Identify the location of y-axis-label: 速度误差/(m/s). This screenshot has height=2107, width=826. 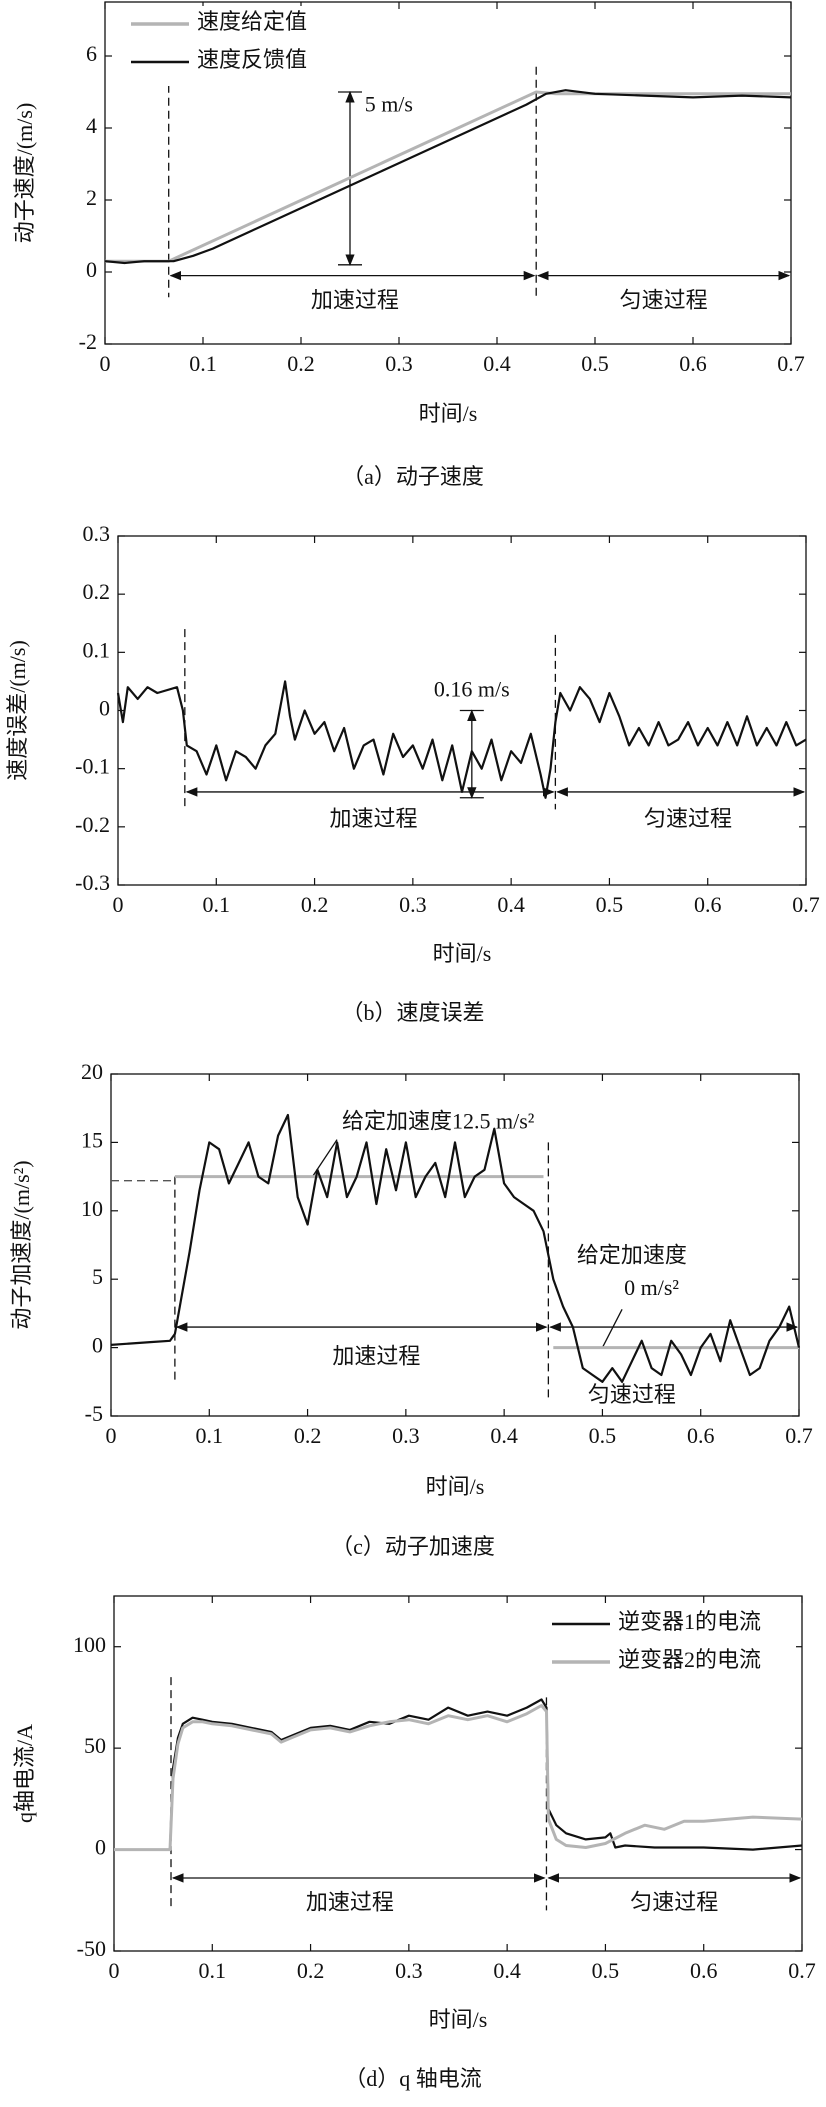
(17, 710).